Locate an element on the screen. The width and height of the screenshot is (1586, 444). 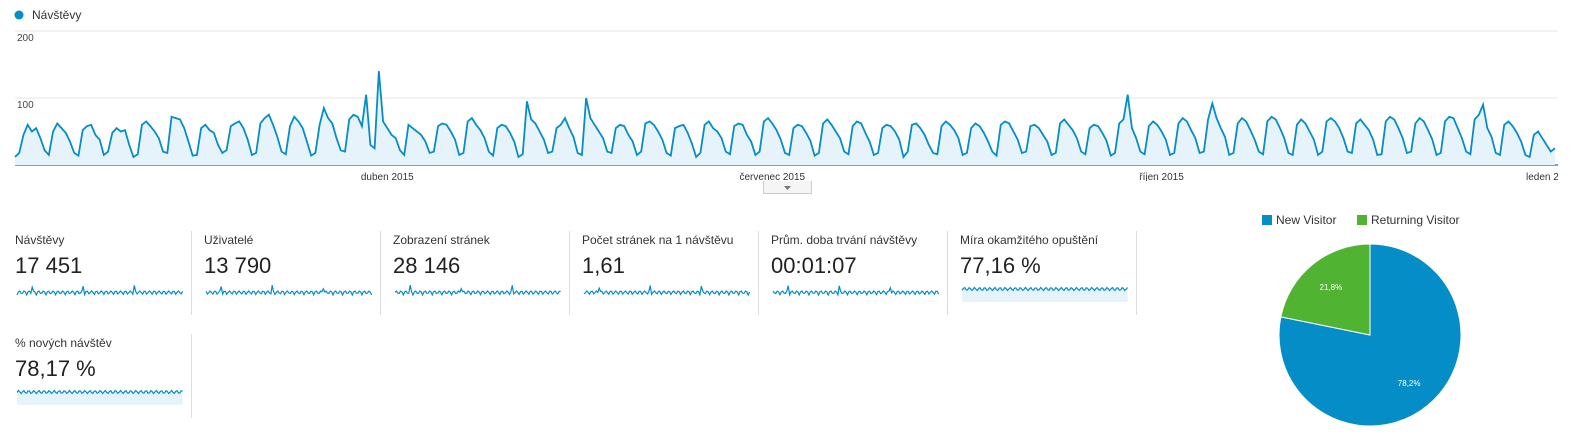
metric-value: 17 451 is located at coordinates (49, 265).